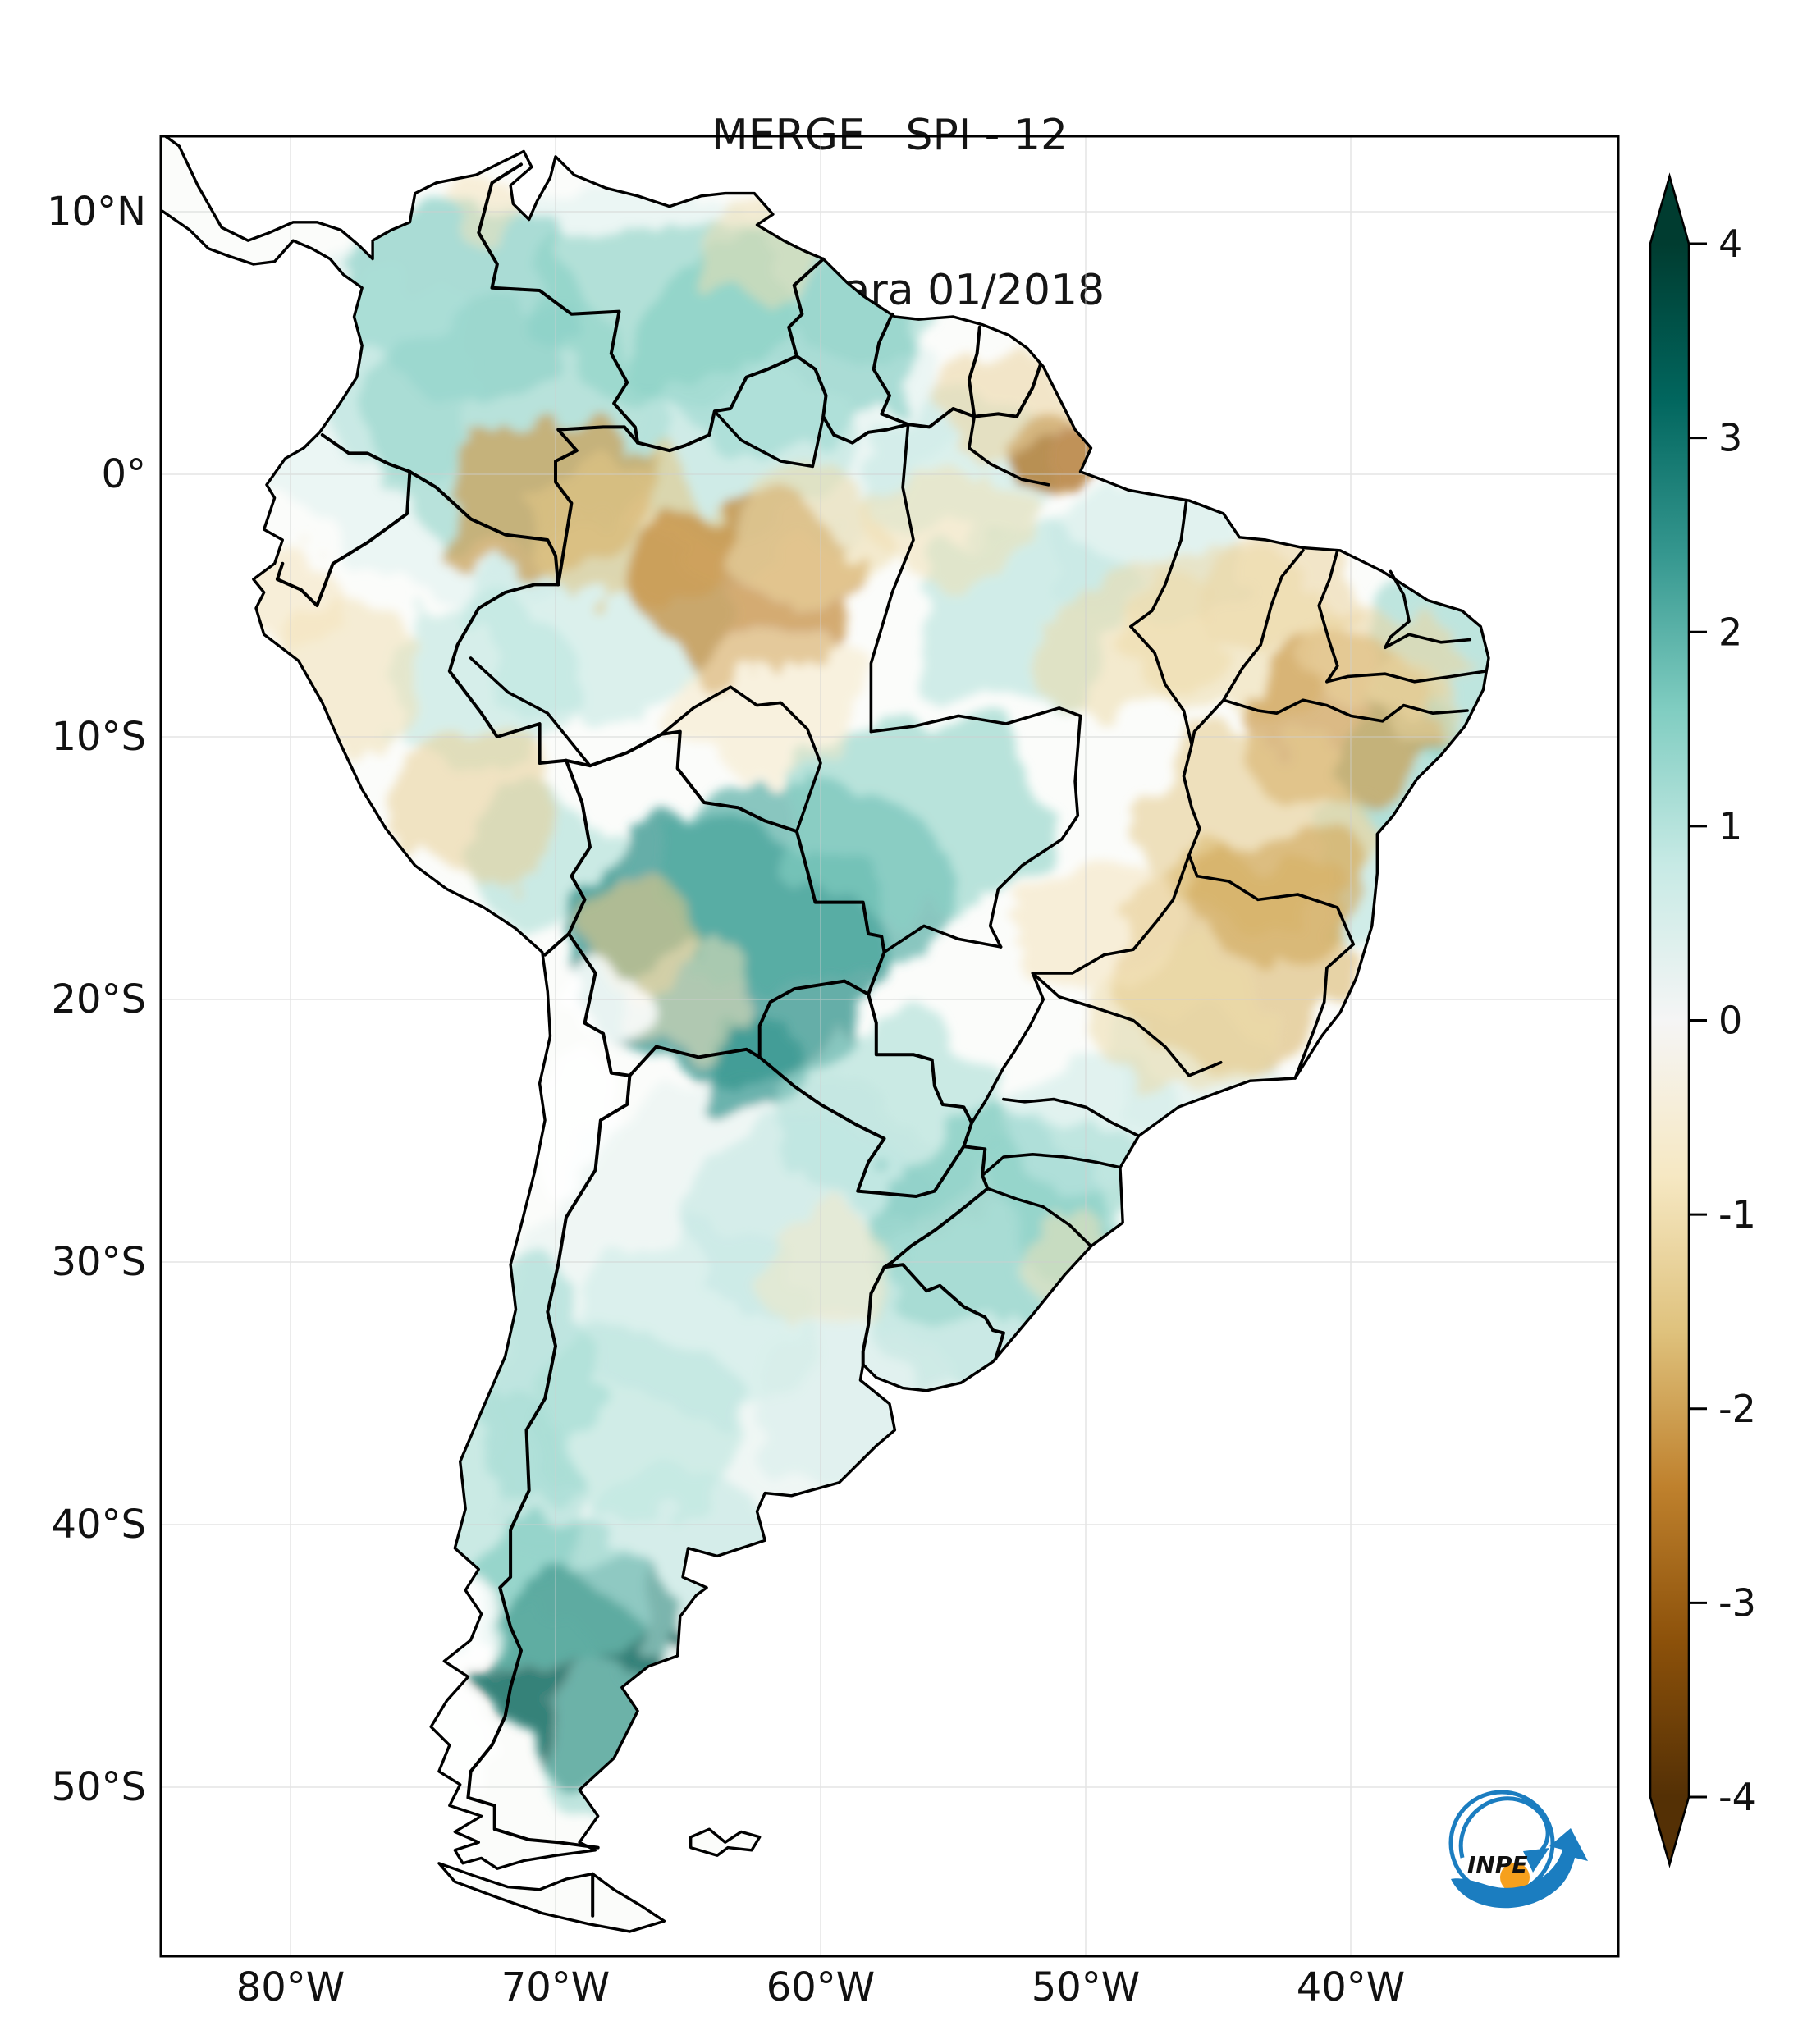 The height and width of the screenshot is (2044, 1798). Describe the element at coordinates (1730, 632) in the screenshot. I see `colorbar-tick-label: 2` at that location.